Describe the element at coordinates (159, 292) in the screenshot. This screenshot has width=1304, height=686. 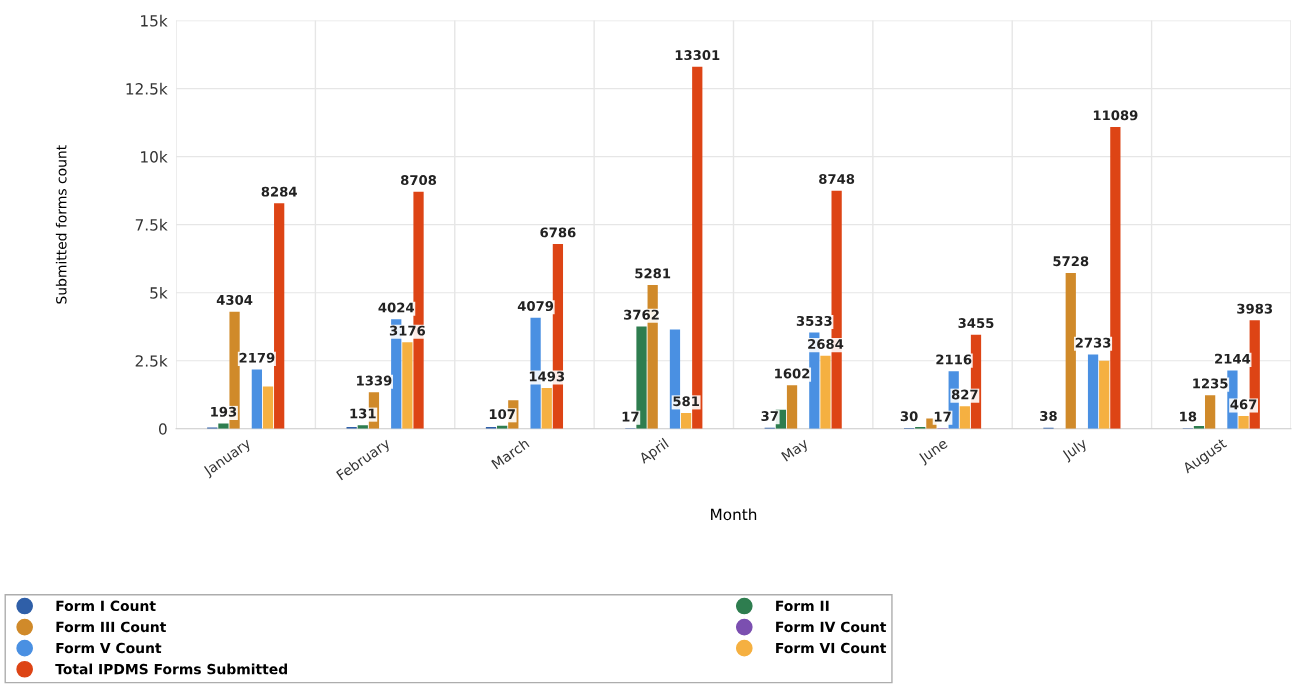
I see `y-tick-label: 5k` at that location.